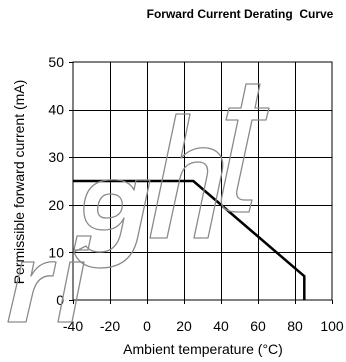 This screenshot has height=362, width=346. What do you see at coordinates (332, 326) in the screenshot?
I see `x-tick-label: 100` at bounding box center [332, 326].